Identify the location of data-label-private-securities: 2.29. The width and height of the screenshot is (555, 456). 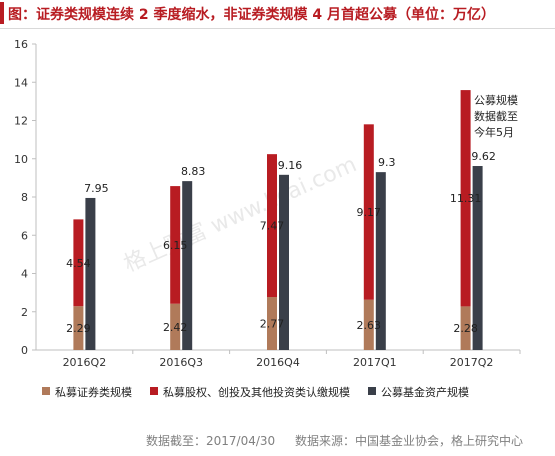
(78, 328).